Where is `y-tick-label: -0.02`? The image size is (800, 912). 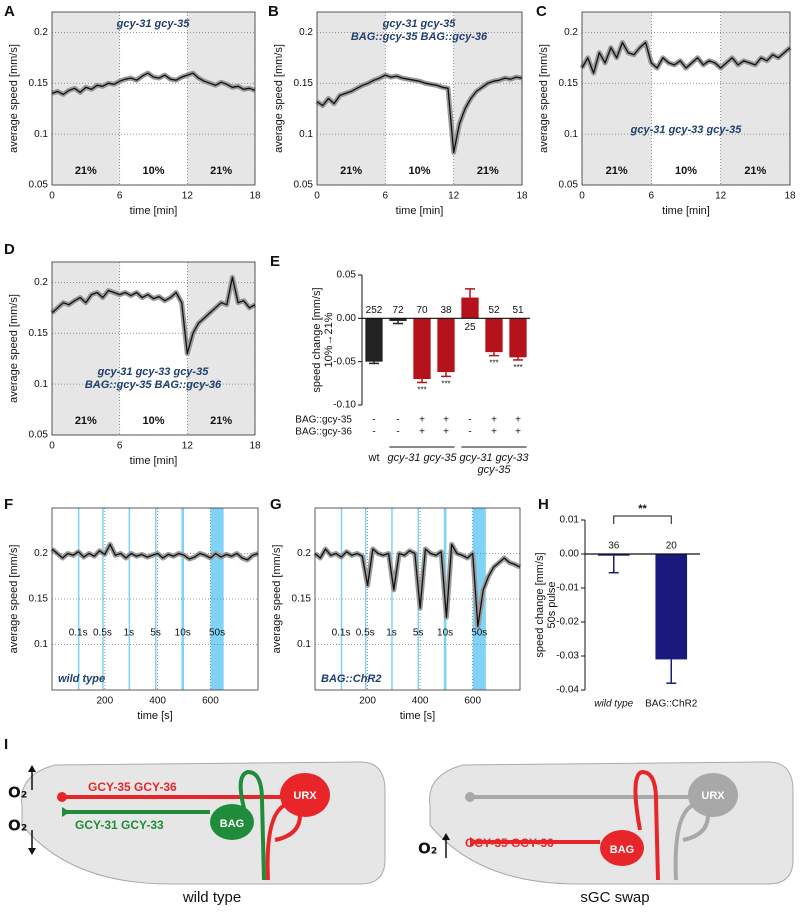 y-tick-label: -0.02 is located at coordinates (567, 622).